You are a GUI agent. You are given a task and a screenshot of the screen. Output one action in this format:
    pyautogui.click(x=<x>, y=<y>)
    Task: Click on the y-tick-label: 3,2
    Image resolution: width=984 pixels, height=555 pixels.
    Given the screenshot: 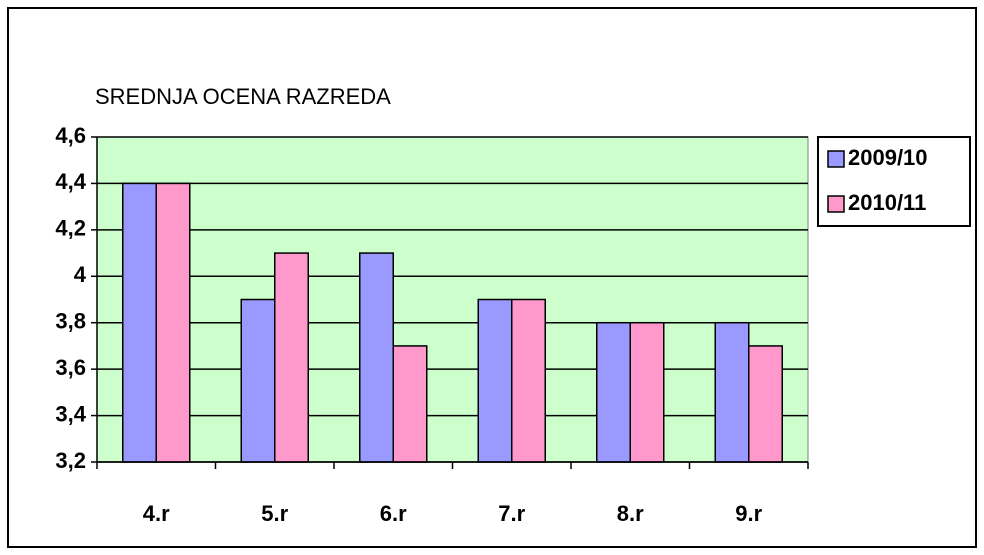 What is the action you would take?
    pyautogui.click(x=70, y=460)
    